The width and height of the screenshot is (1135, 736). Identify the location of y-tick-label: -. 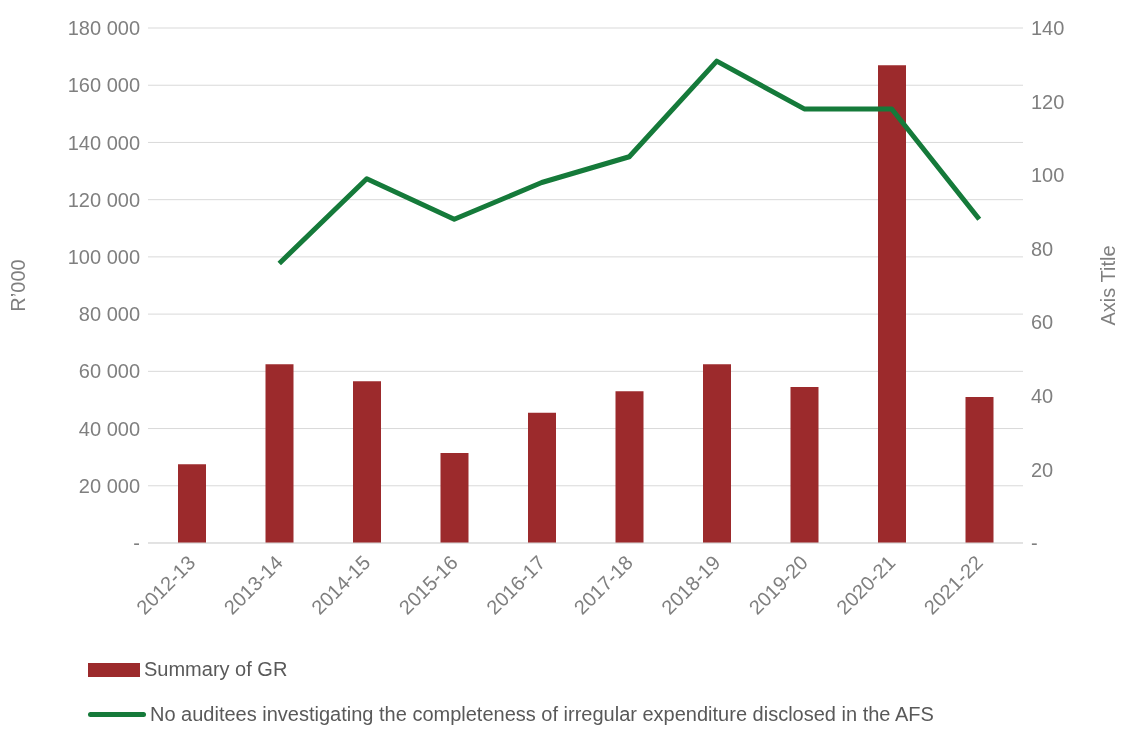
(136, 543).